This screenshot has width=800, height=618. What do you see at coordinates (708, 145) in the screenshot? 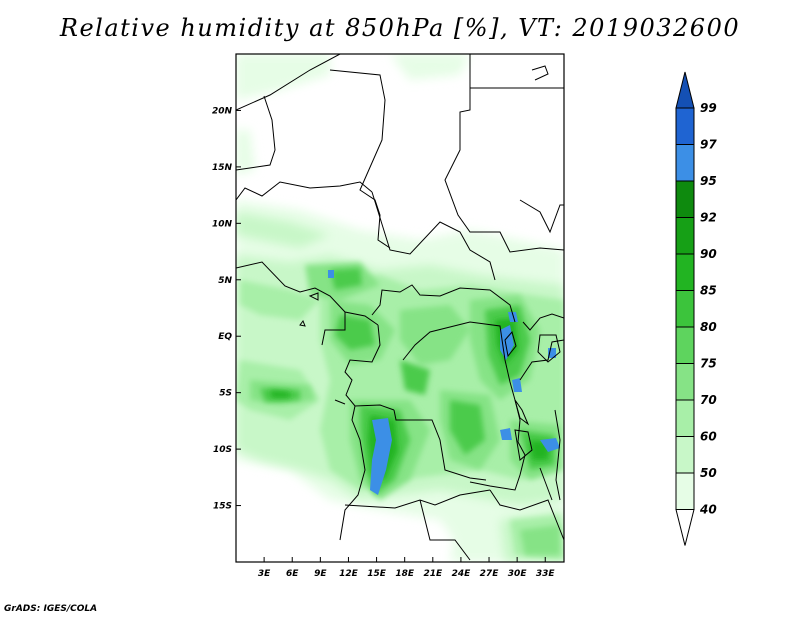
I see `colorbar-label: 97` at bounding box center [708, 145].